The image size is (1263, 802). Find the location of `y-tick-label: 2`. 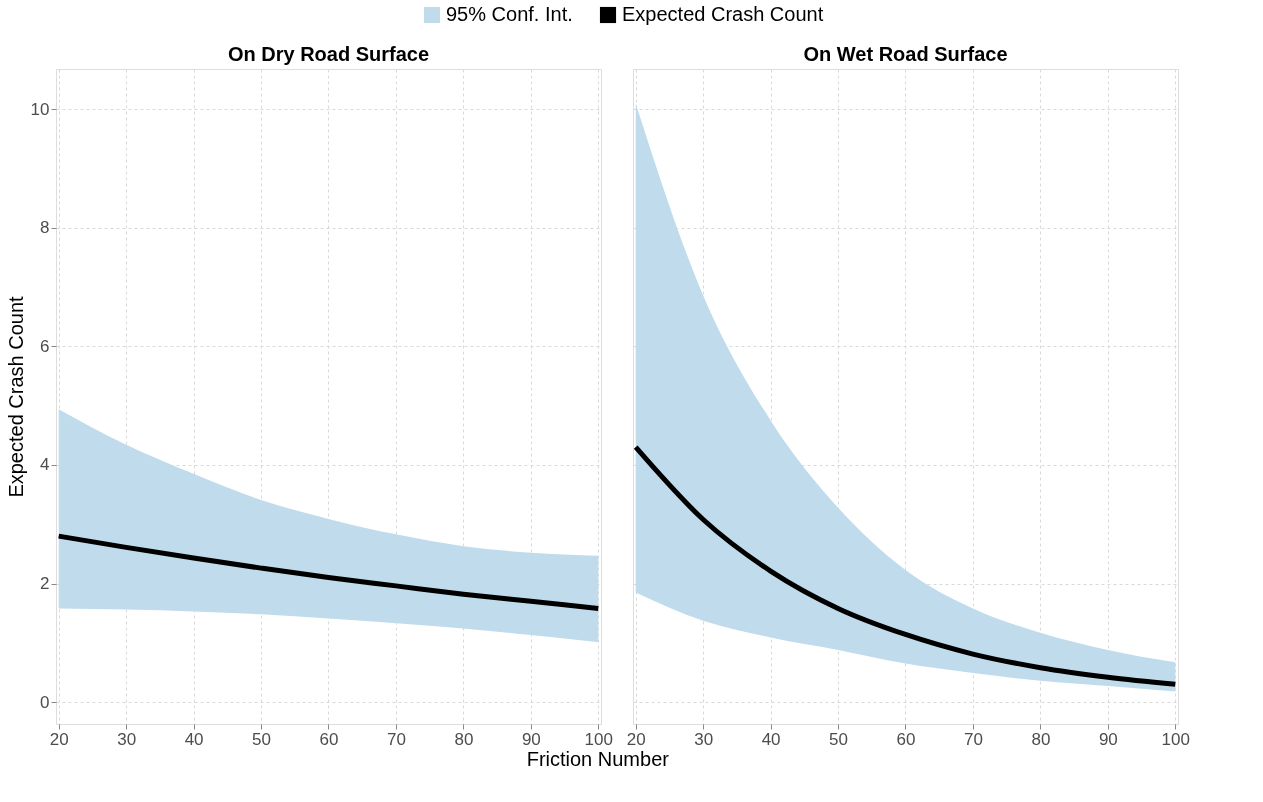

y-tick-label: 2 is located at coordinates (45, 584).